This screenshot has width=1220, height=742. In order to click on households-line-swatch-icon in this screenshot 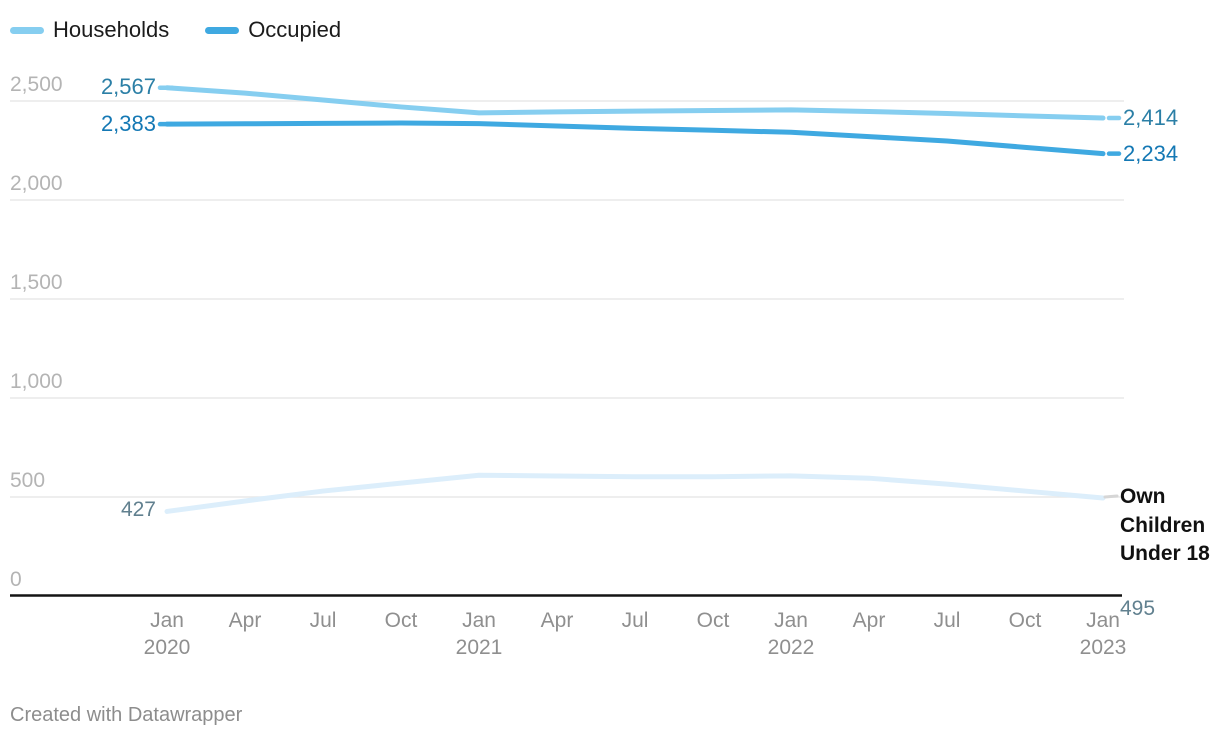, I will do `click(27, 30)`.